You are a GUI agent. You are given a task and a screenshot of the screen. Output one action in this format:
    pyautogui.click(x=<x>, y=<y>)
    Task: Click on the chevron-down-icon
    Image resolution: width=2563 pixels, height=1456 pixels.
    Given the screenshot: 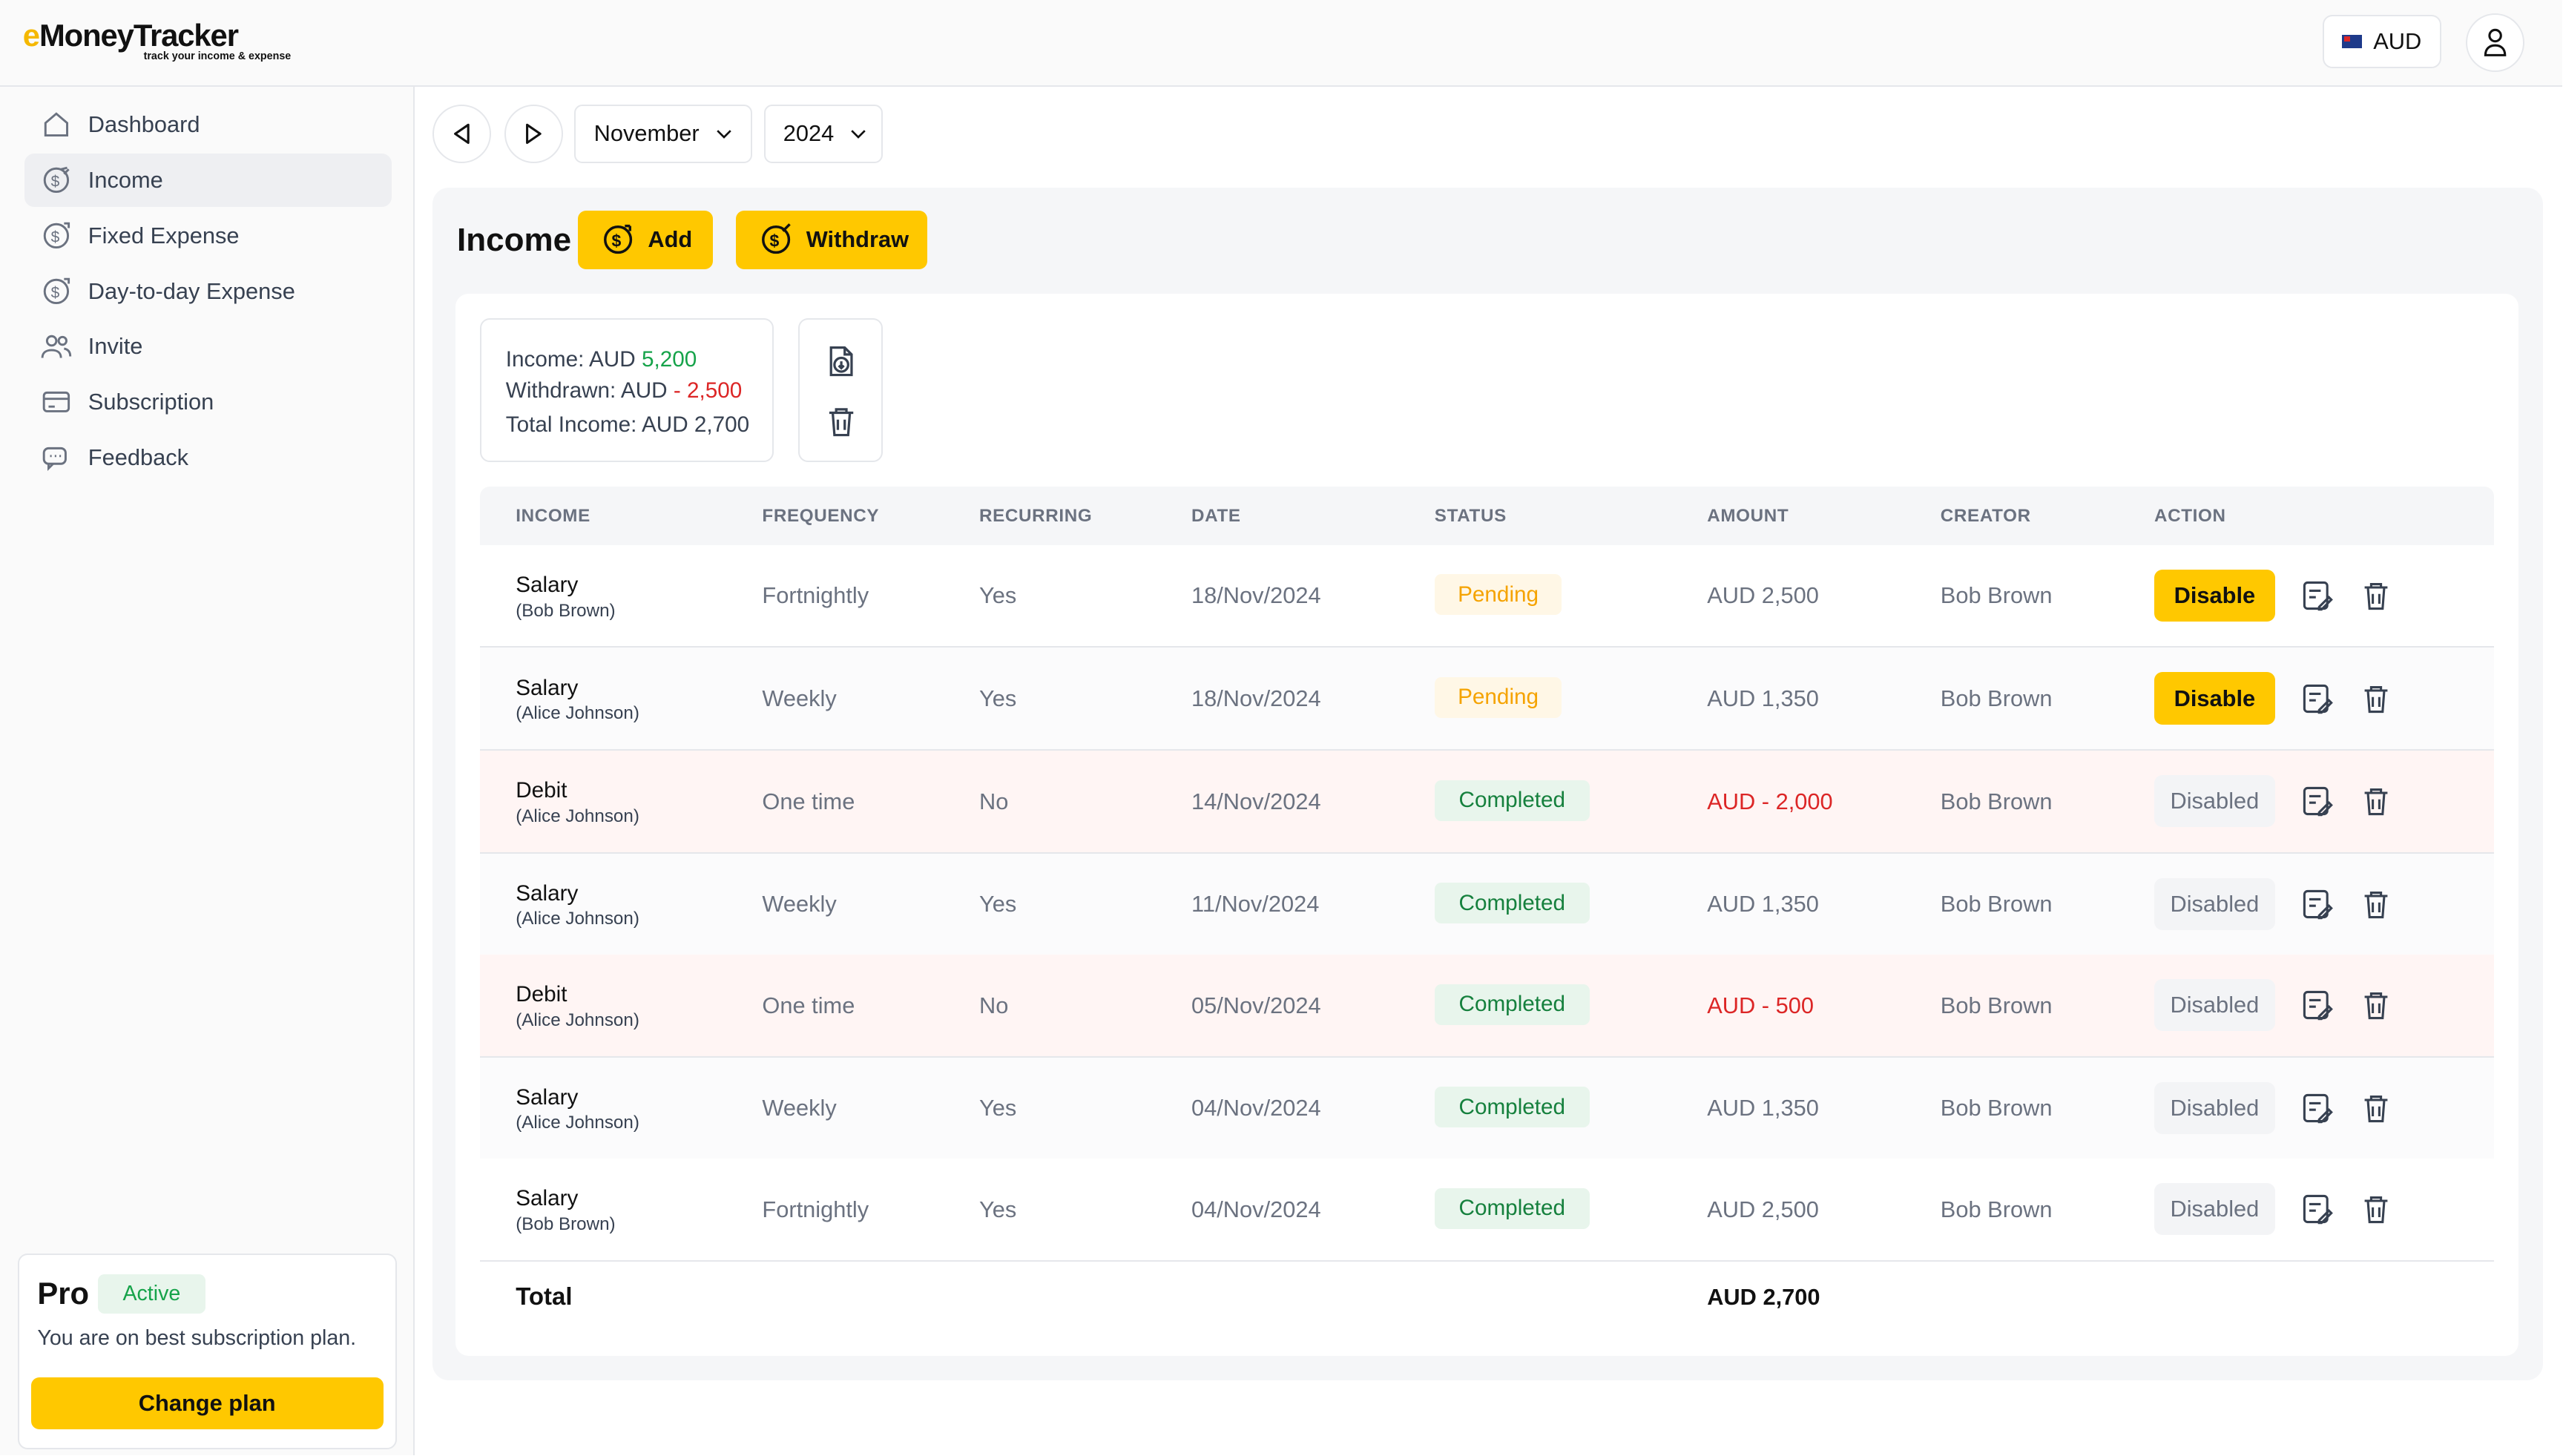 What is the action you would take?
    pyautogui.click(x=723, y=135)
    